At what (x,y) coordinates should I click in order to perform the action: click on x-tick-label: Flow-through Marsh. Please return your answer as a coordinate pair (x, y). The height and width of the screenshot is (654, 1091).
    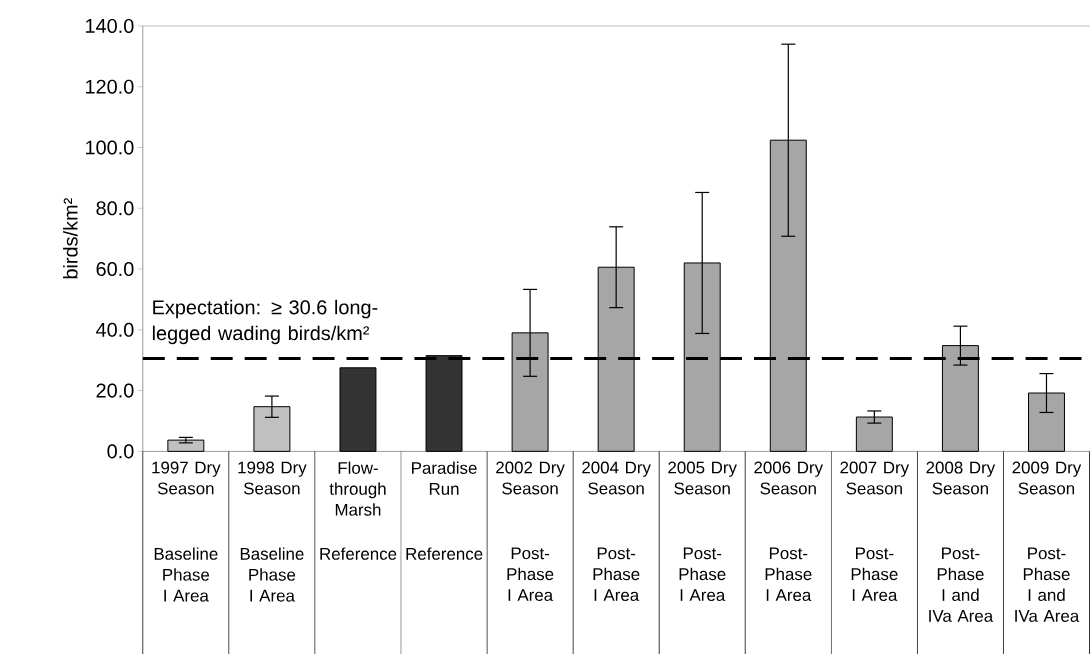
    Looking at the image, I should click on (357, 488).